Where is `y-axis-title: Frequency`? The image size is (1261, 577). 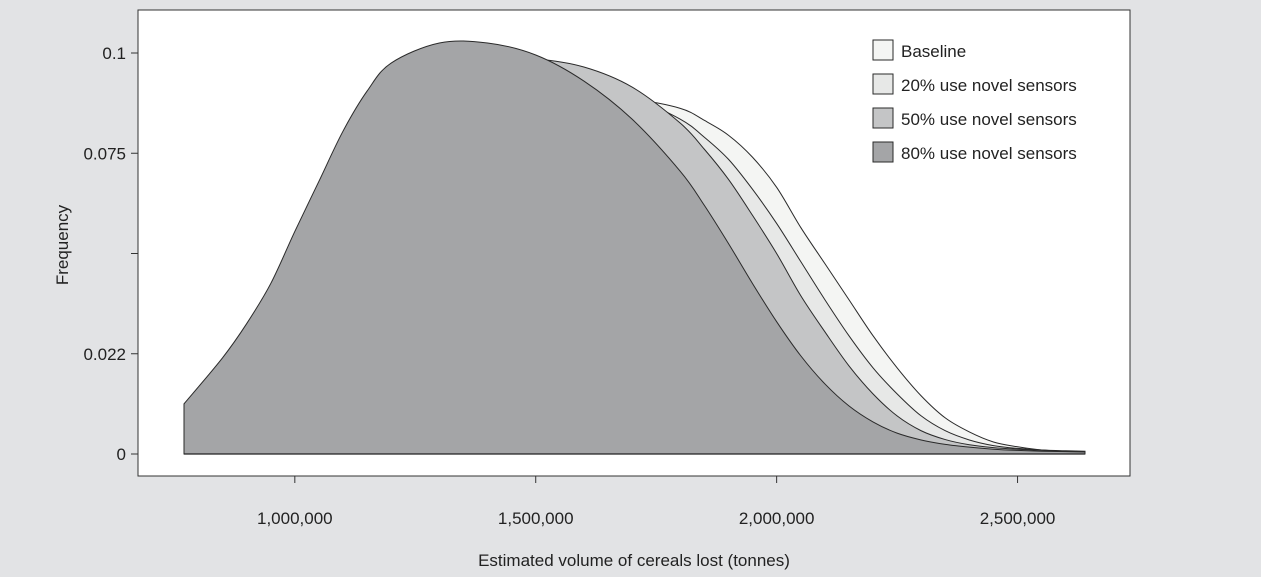
y-axis-title: Frequency is located at coordinates (62, 244).